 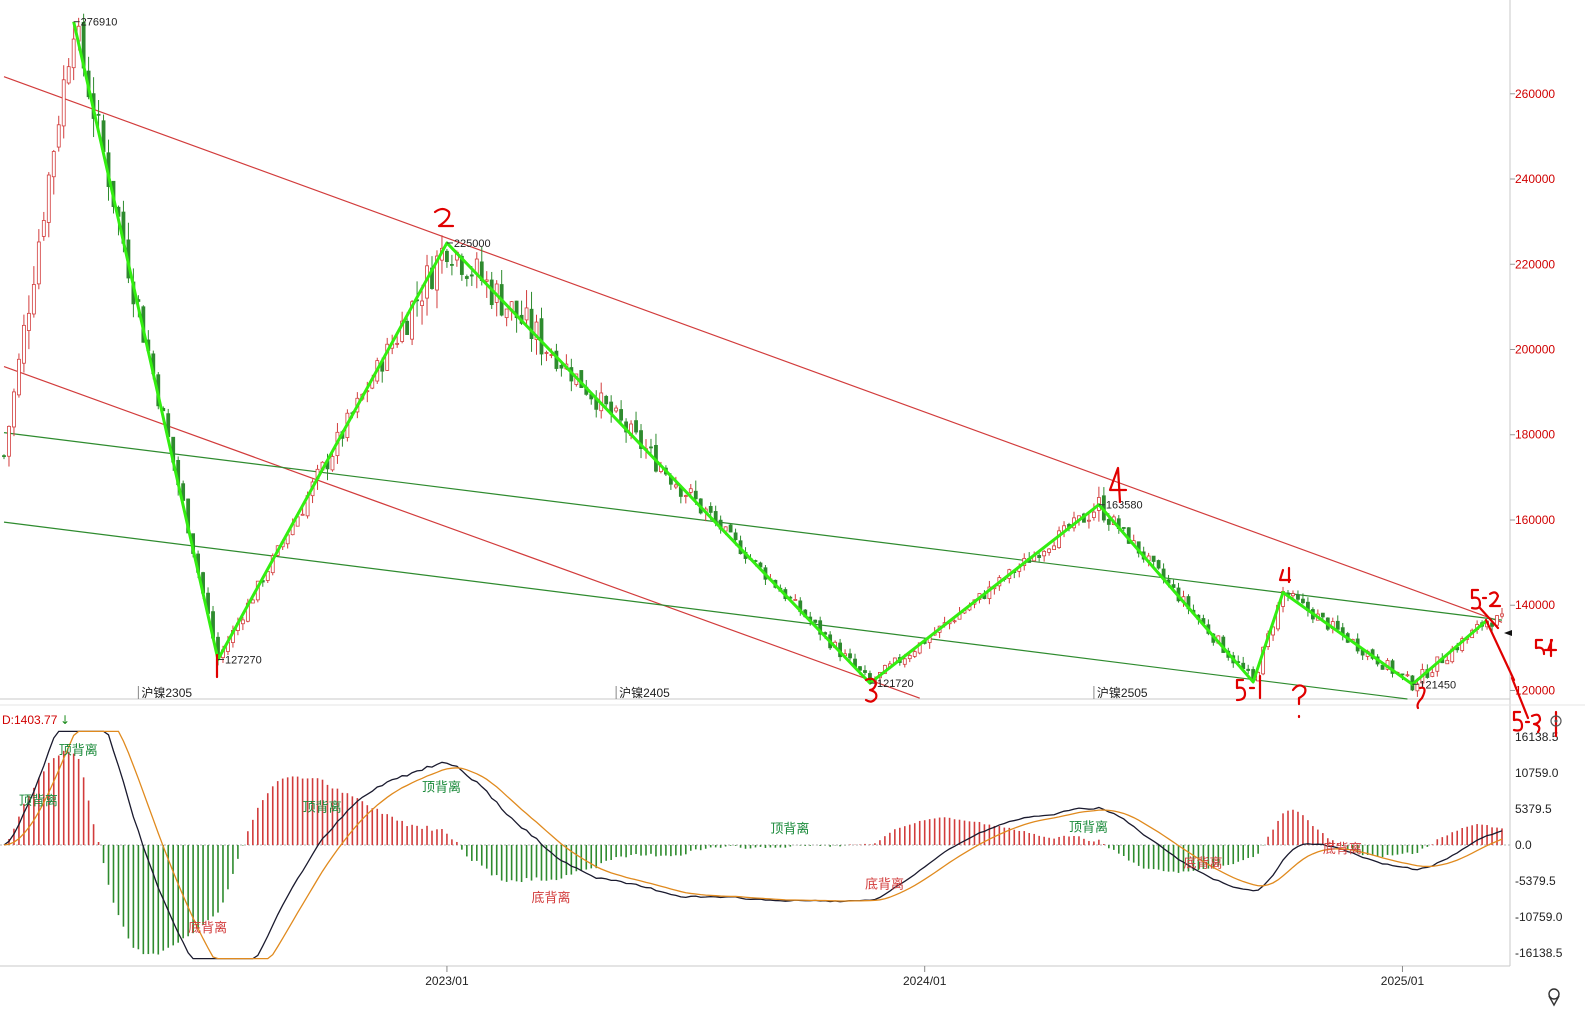 I want to click on down-arrow-icon: ↓, so click(x=65, y=720).